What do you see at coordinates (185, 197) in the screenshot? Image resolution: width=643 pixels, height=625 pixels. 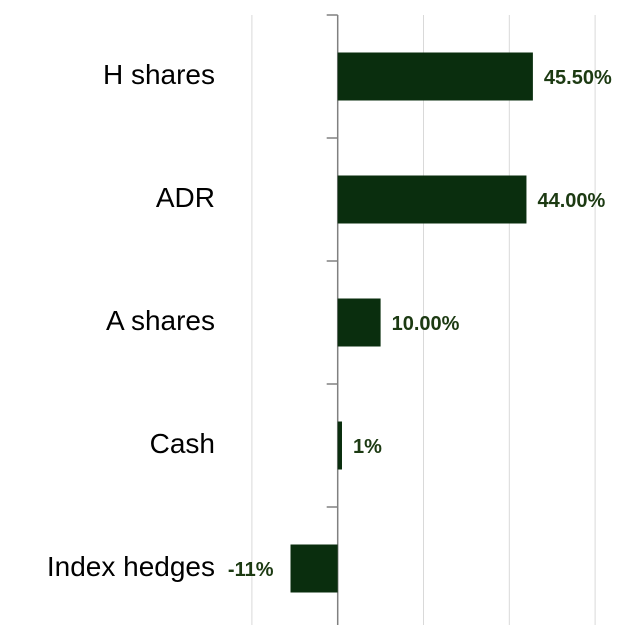 I see `y-tick-label: ADR` at bounding box center [185, 197].